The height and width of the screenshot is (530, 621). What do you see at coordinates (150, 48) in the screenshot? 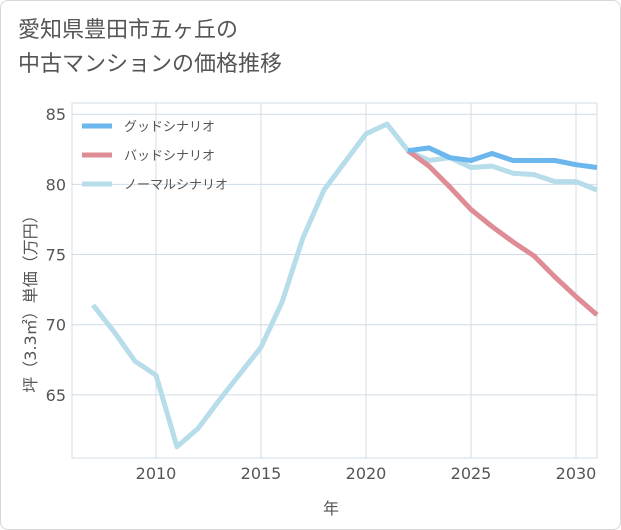
I see `chart-title: 愛知県豊田市五ヶ丘の 中古マンションの価格推移` at bounding box center [150, 48].